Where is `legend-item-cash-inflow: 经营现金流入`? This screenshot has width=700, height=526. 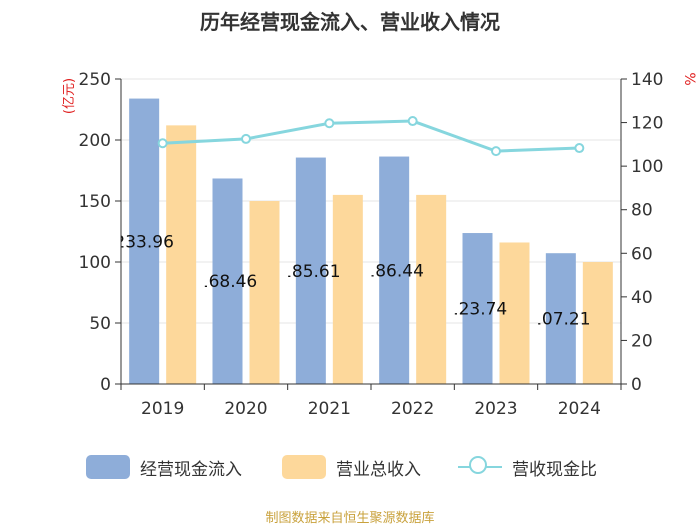
legend-item-cash-inflow: 经营现金流入 is located at coordinates (164, 467).